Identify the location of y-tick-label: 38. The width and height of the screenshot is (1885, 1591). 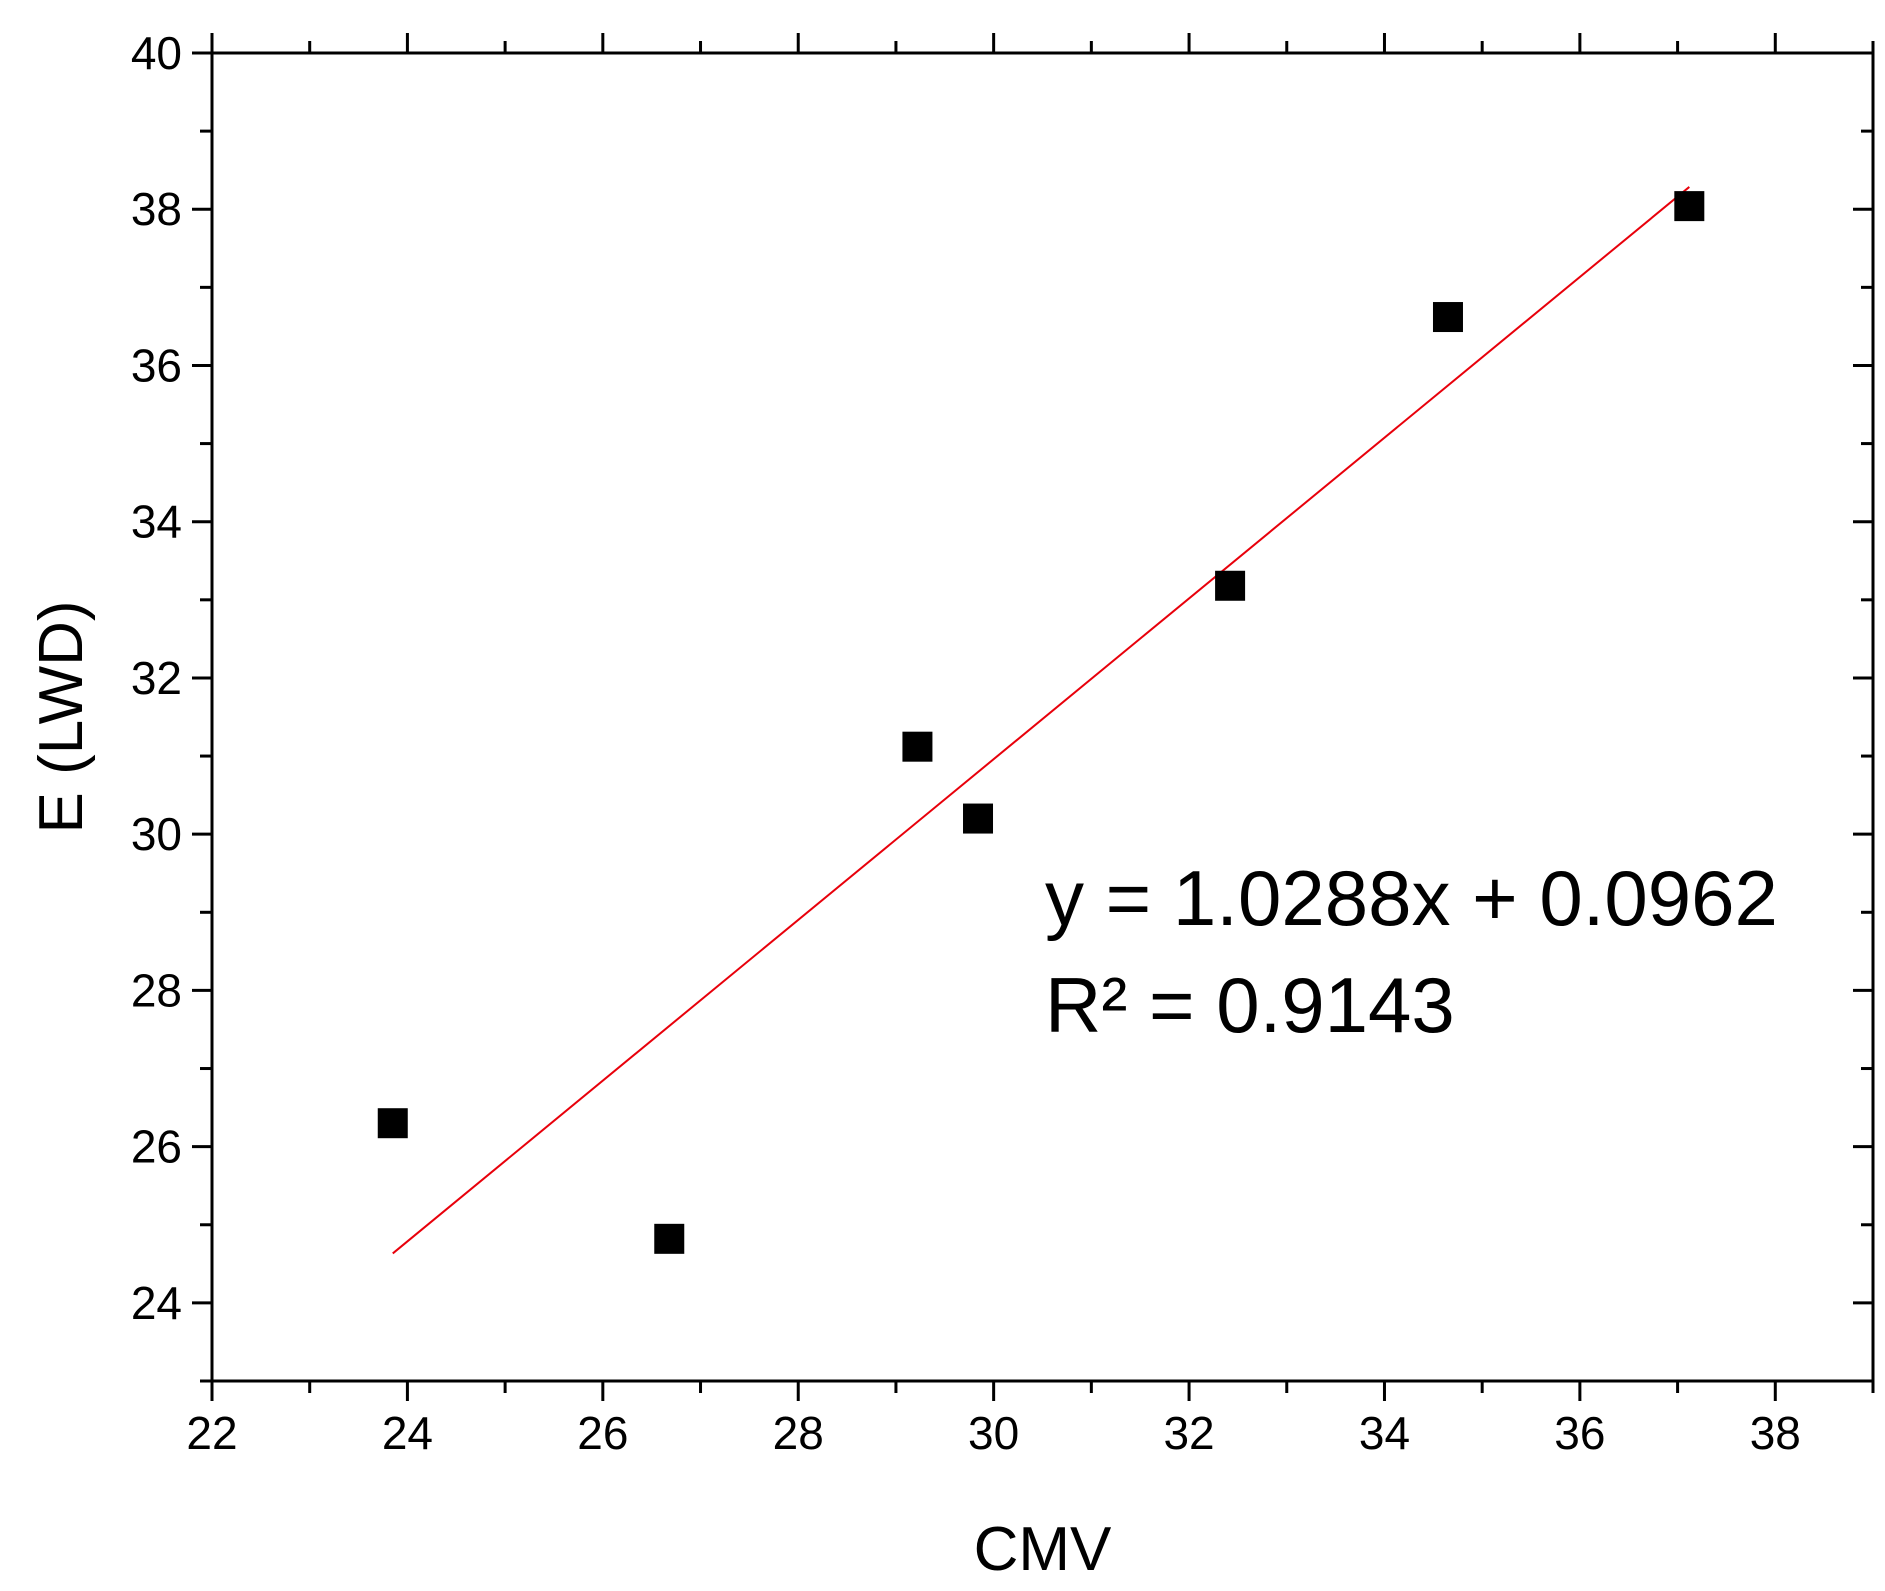
(156, 209).